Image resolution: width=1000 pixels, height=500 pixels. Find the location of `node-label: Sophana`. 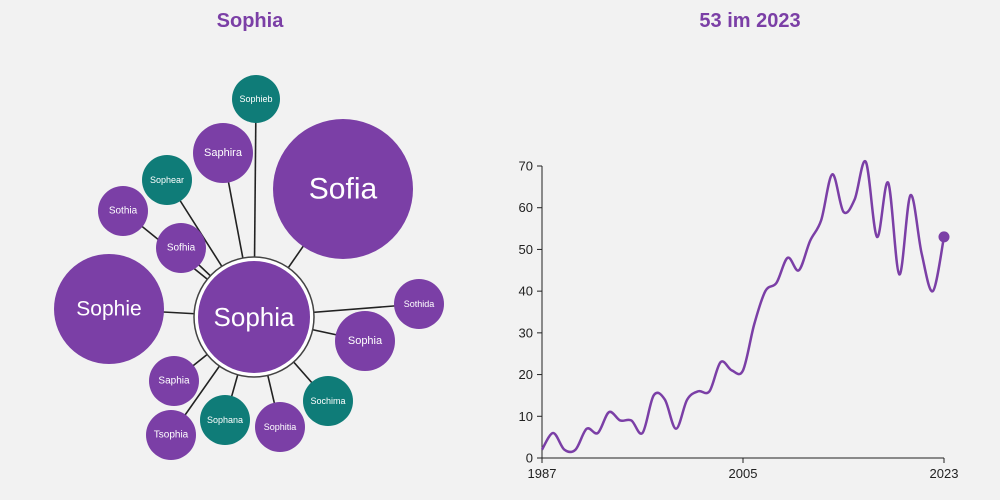

node-label: Sophana is located at coordinates (225, 420).